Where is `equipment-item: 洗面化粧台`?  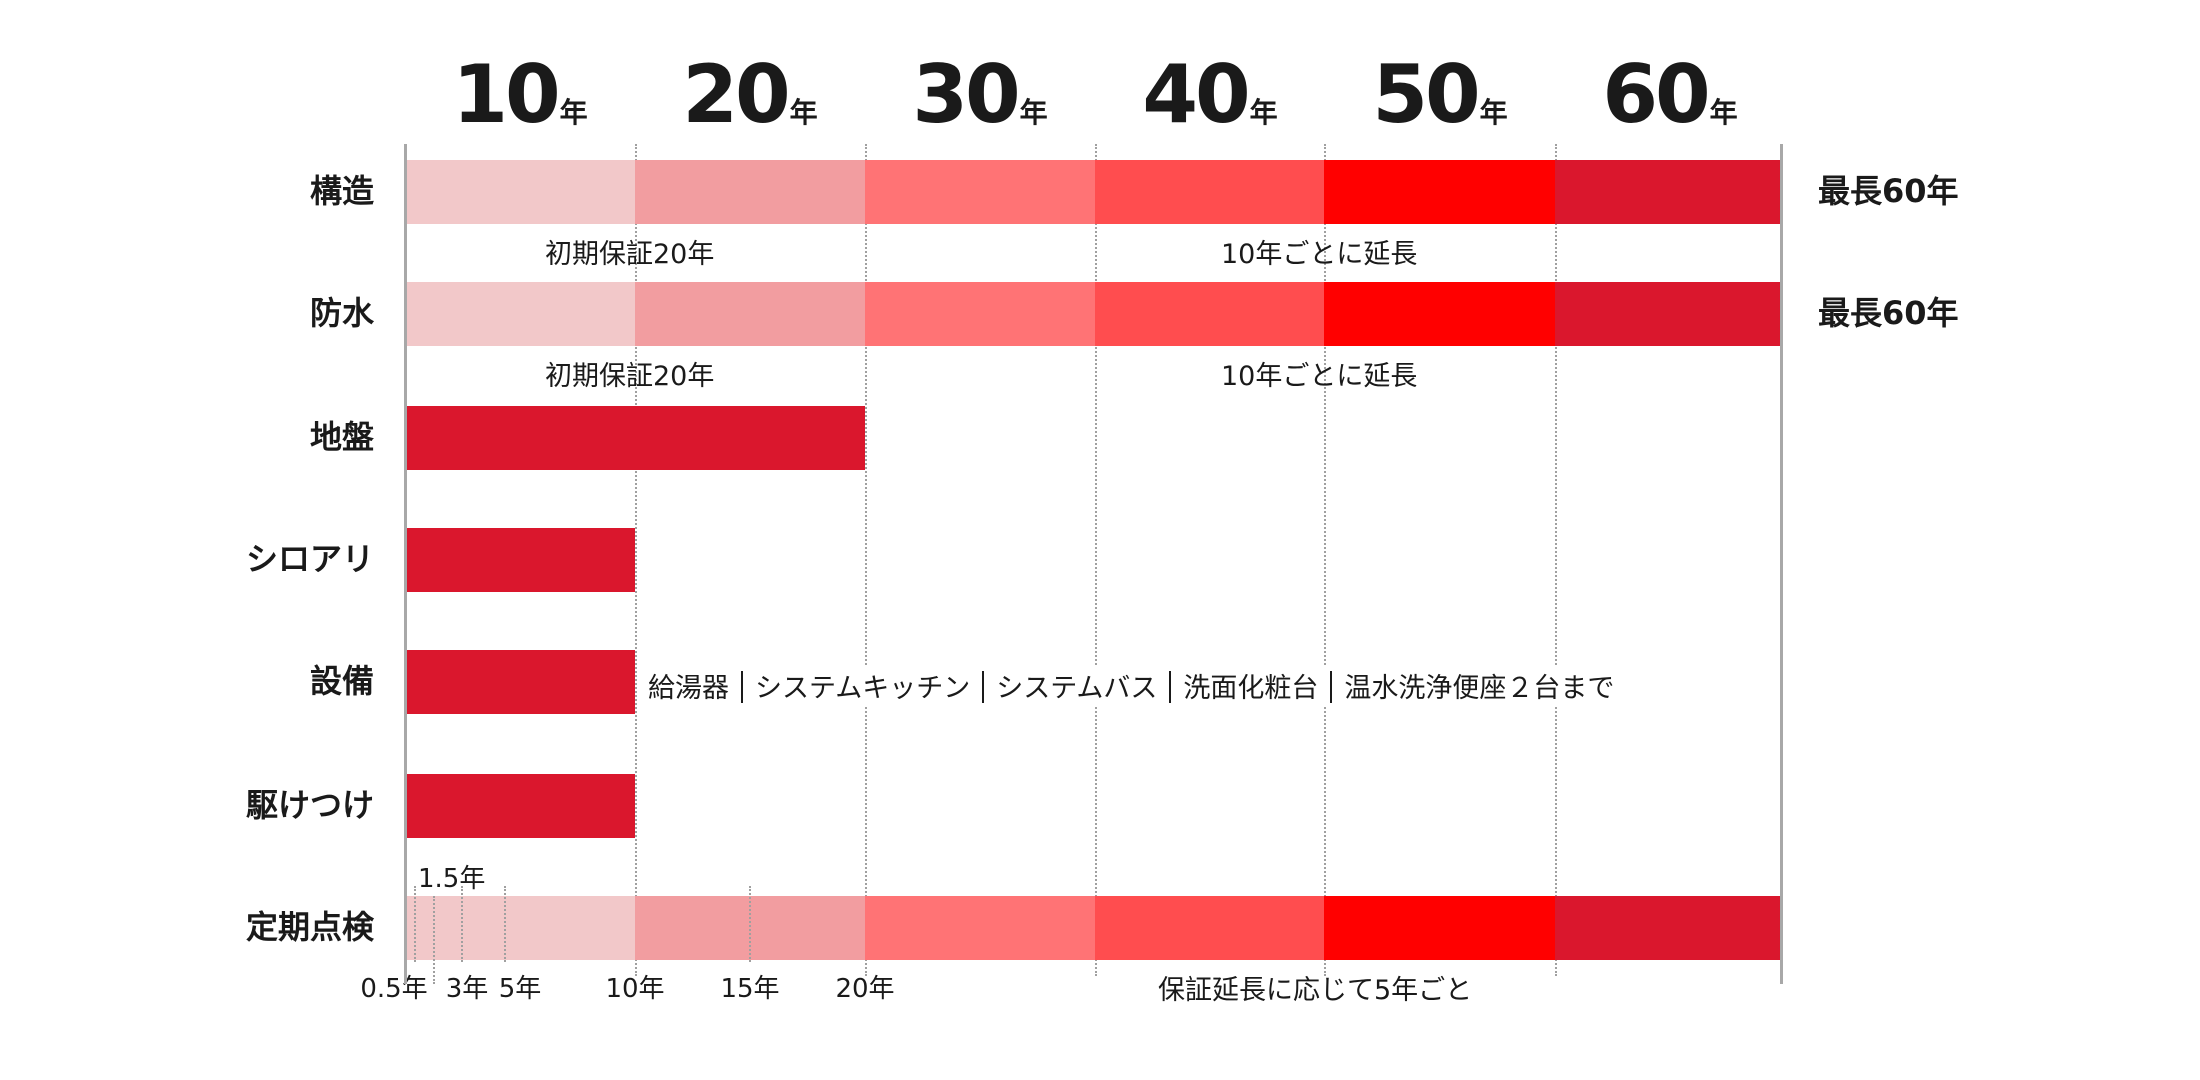 equipment-item: 洗面化粧台 is located at coordinates (1251, 688).